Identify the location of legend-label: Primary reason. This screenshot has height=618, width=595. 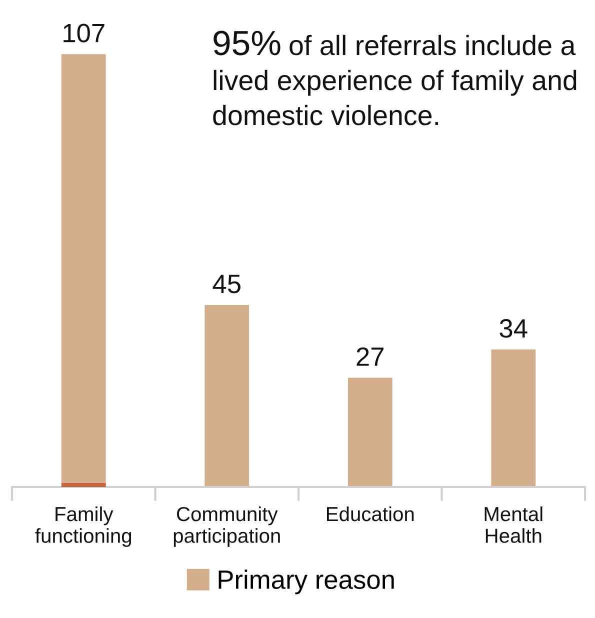
(306, 582).